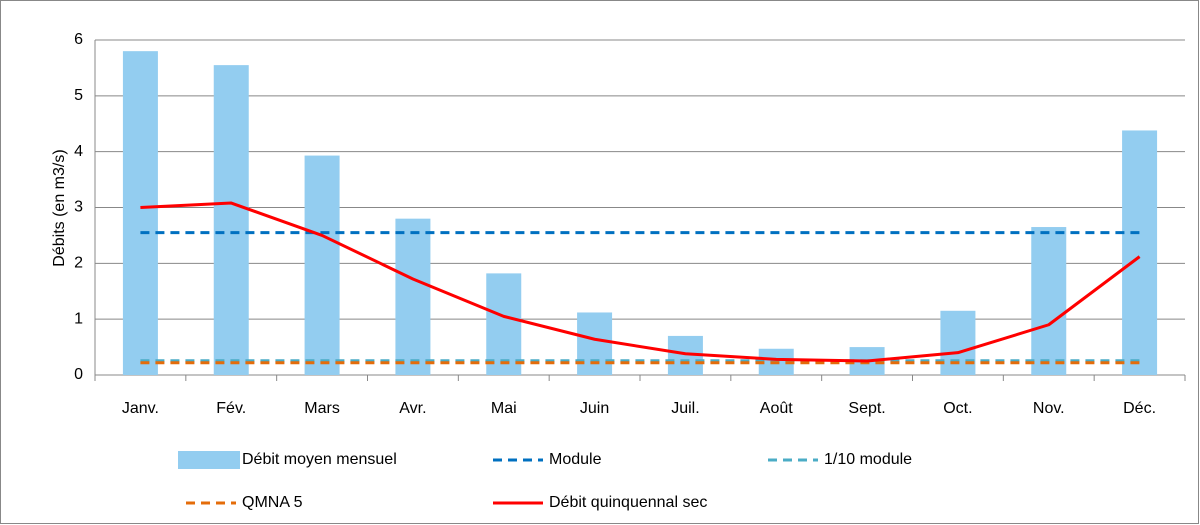 The image size is (1200, 525). Describe the element at coordinates (319, 459) in the screenshot. I see `legend-label: Débit moyen mensuel` at that location.